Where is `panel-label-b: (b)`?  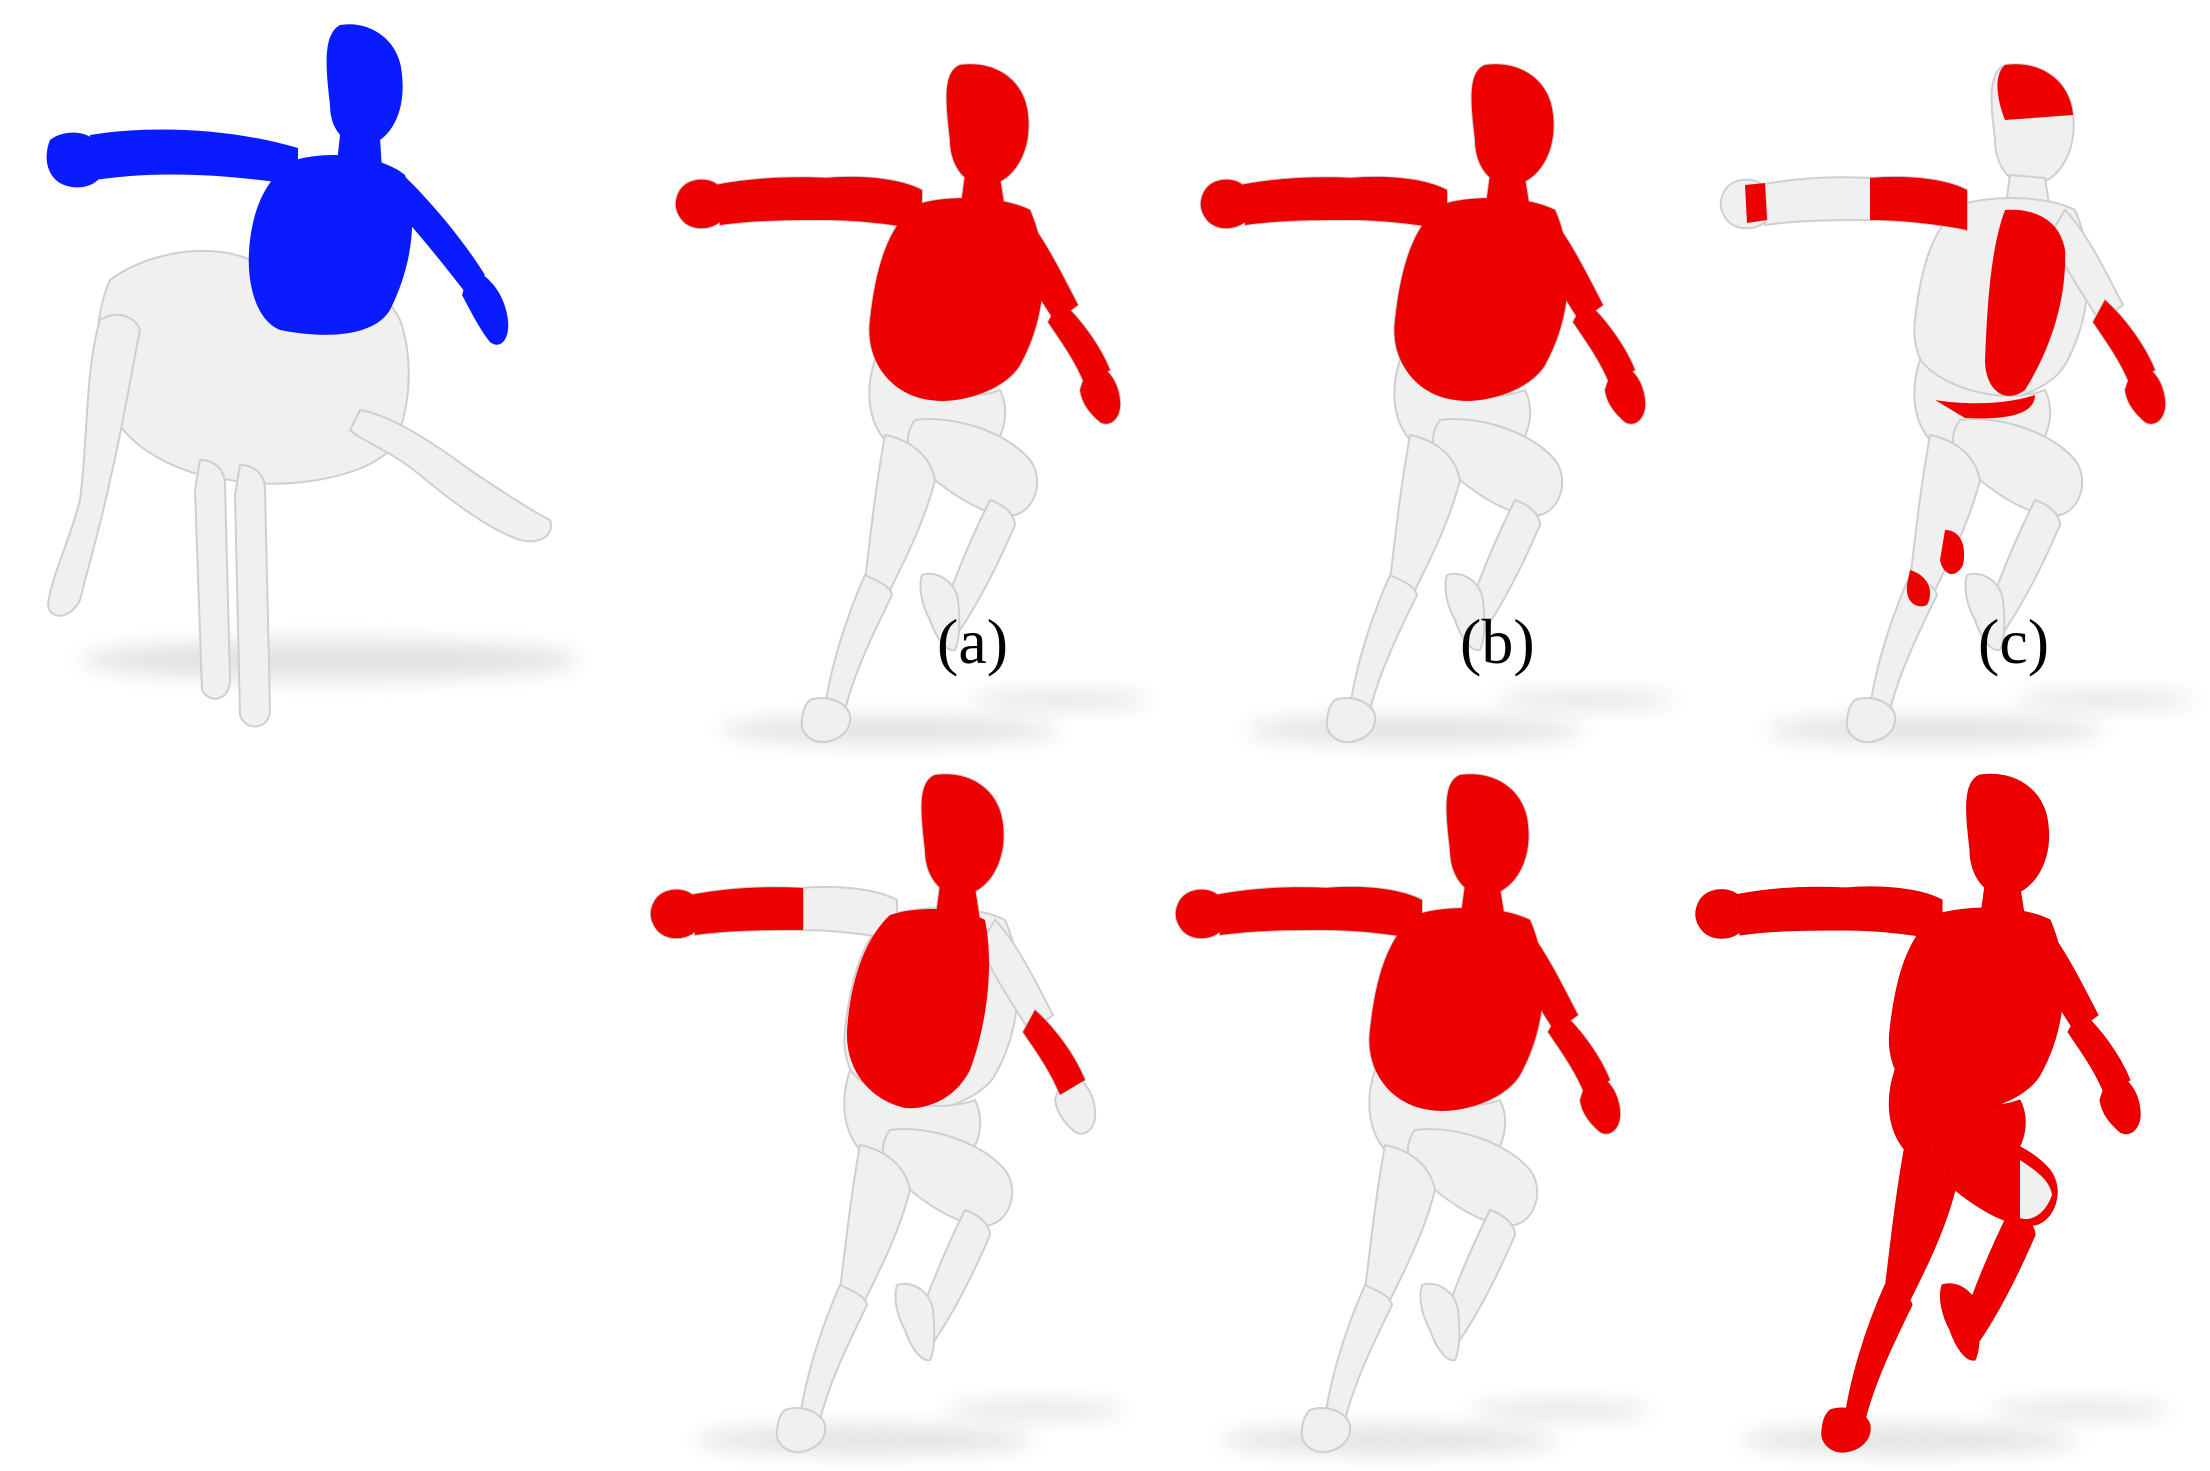 panel-label-b: (b) is located at coordinates (1497, 641).